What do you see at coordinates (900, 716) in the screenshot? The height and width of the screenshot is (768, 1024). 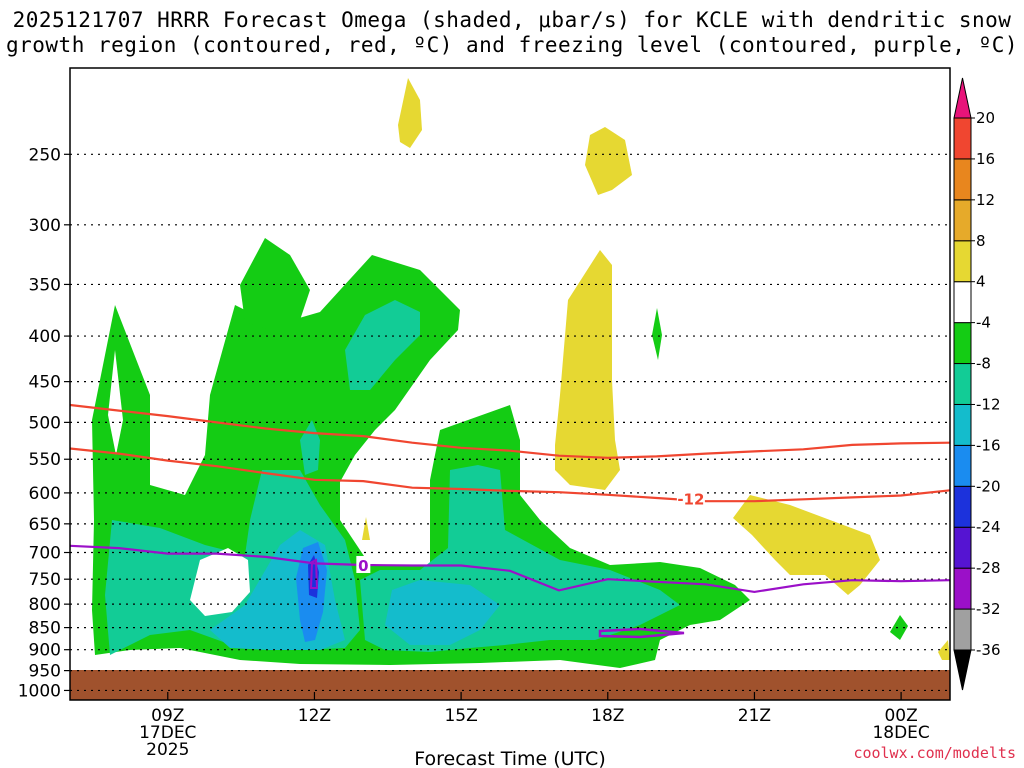 I see `x-tick-label: 00Z` at bounding box center [900, 716].